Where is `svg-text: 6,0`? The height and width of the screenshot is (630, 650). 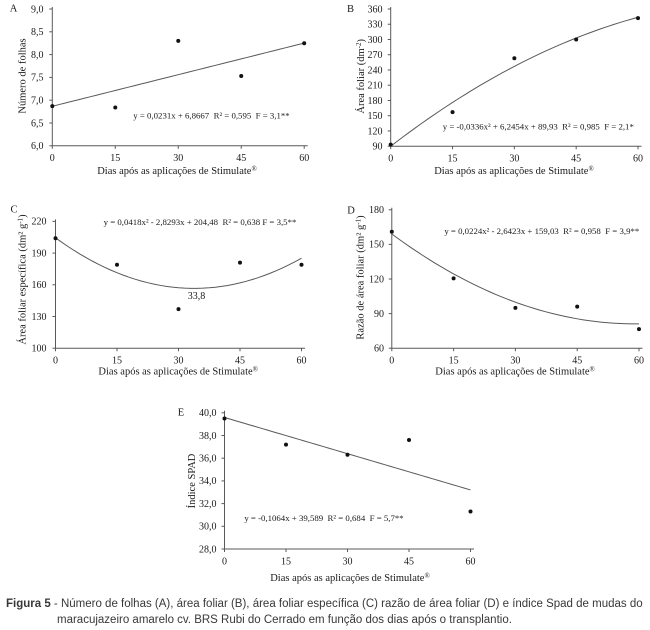
svg-text: 6,0 is located at coordinates (37, 146).